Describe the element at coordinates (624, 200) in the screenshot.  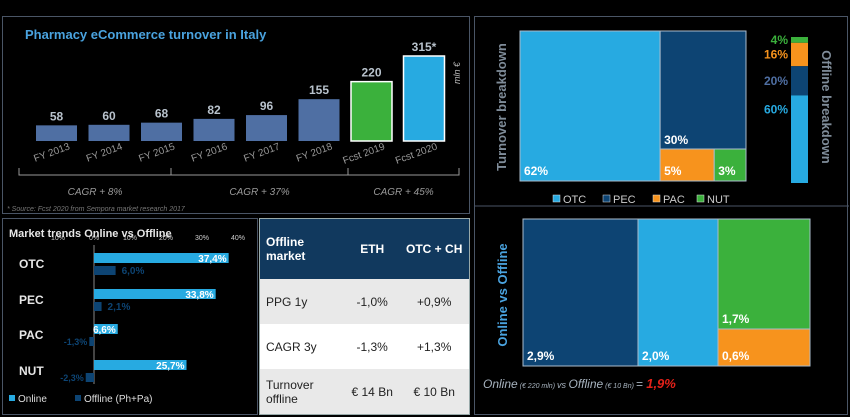
I see `breakdown-legend-label: PEC` at that location.